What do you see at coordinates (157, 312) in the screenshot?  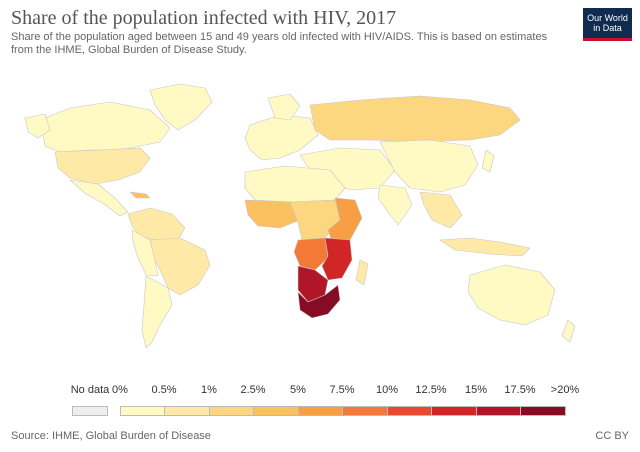 I see `region-southern-cone` at bounding box center [157, 312].